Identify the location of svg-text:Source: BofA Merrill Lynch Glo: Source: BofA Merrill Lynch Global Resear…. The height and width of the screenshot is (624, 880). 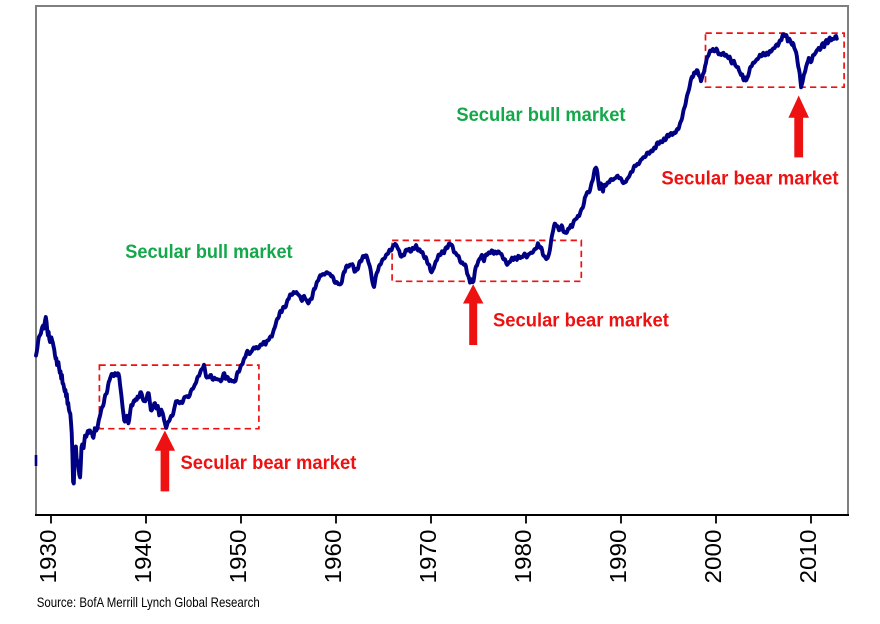
(148, 602).